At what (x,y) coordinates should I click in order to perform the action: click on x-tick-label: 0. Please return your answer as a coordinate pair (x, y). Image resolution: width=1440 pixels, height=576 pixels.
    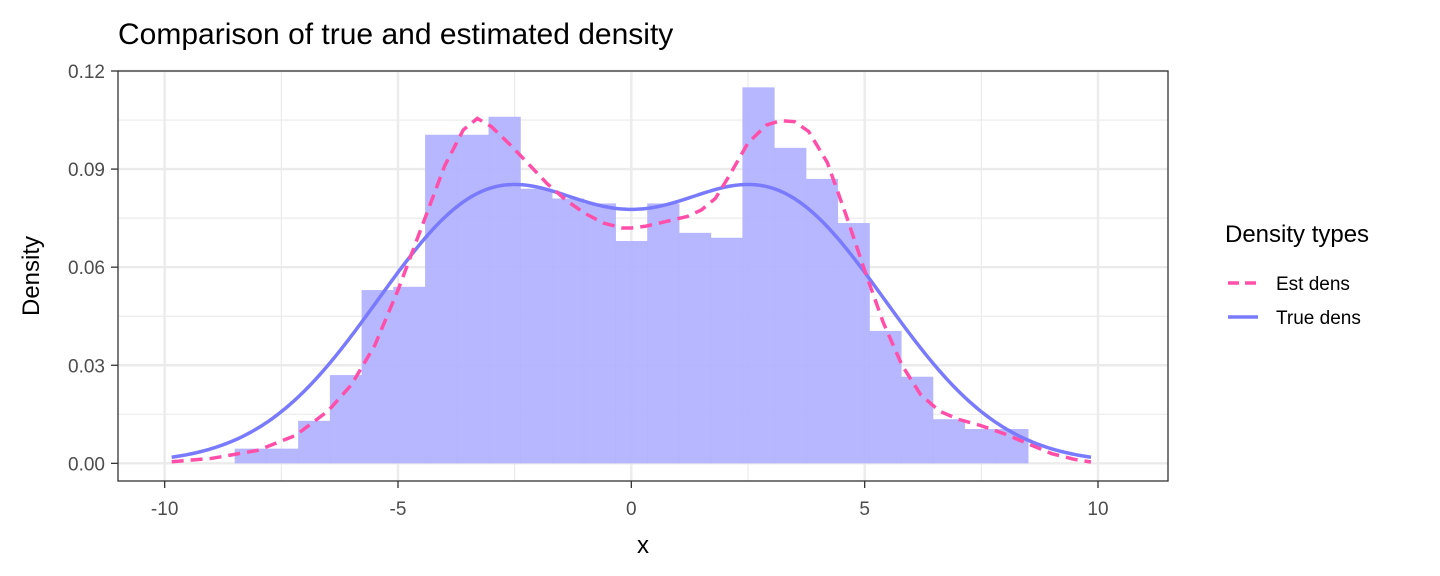
    Looking at the image, I should click on (631, 509).